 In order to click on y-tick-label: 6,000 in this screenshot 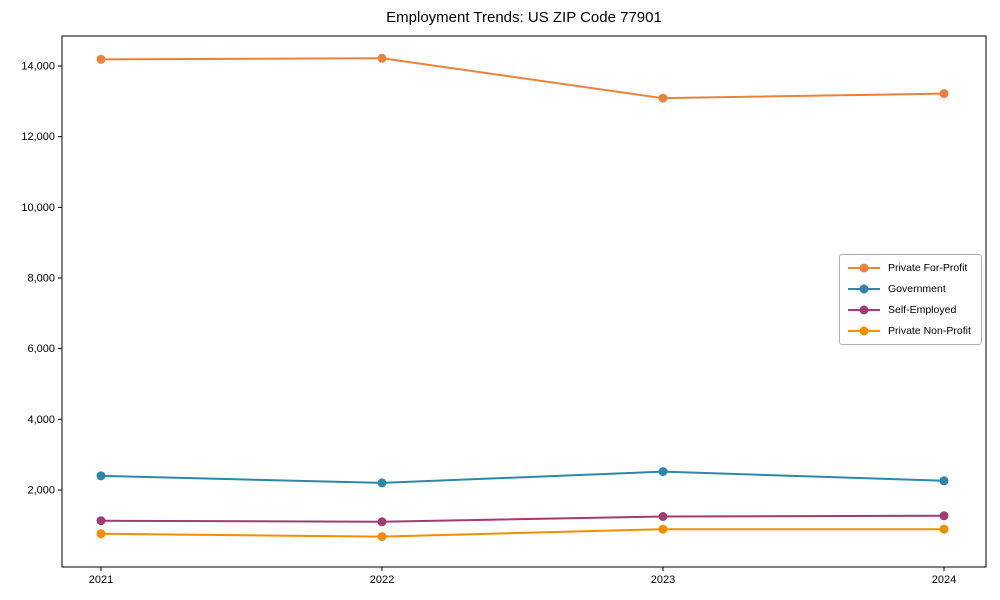, I will do `click(41, 349)`.